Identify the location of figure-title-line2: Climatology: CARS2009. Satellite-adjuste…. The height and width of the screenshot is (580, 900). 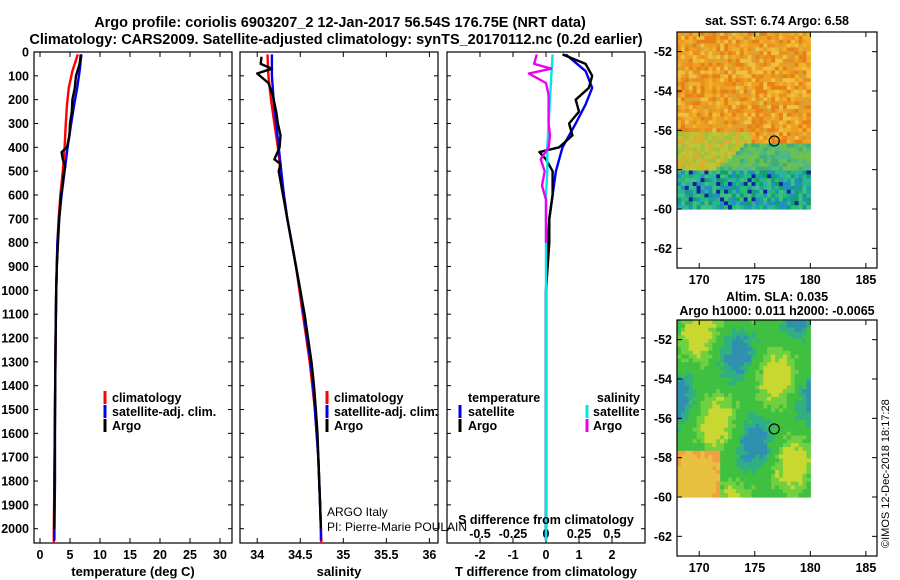
(335, 40).